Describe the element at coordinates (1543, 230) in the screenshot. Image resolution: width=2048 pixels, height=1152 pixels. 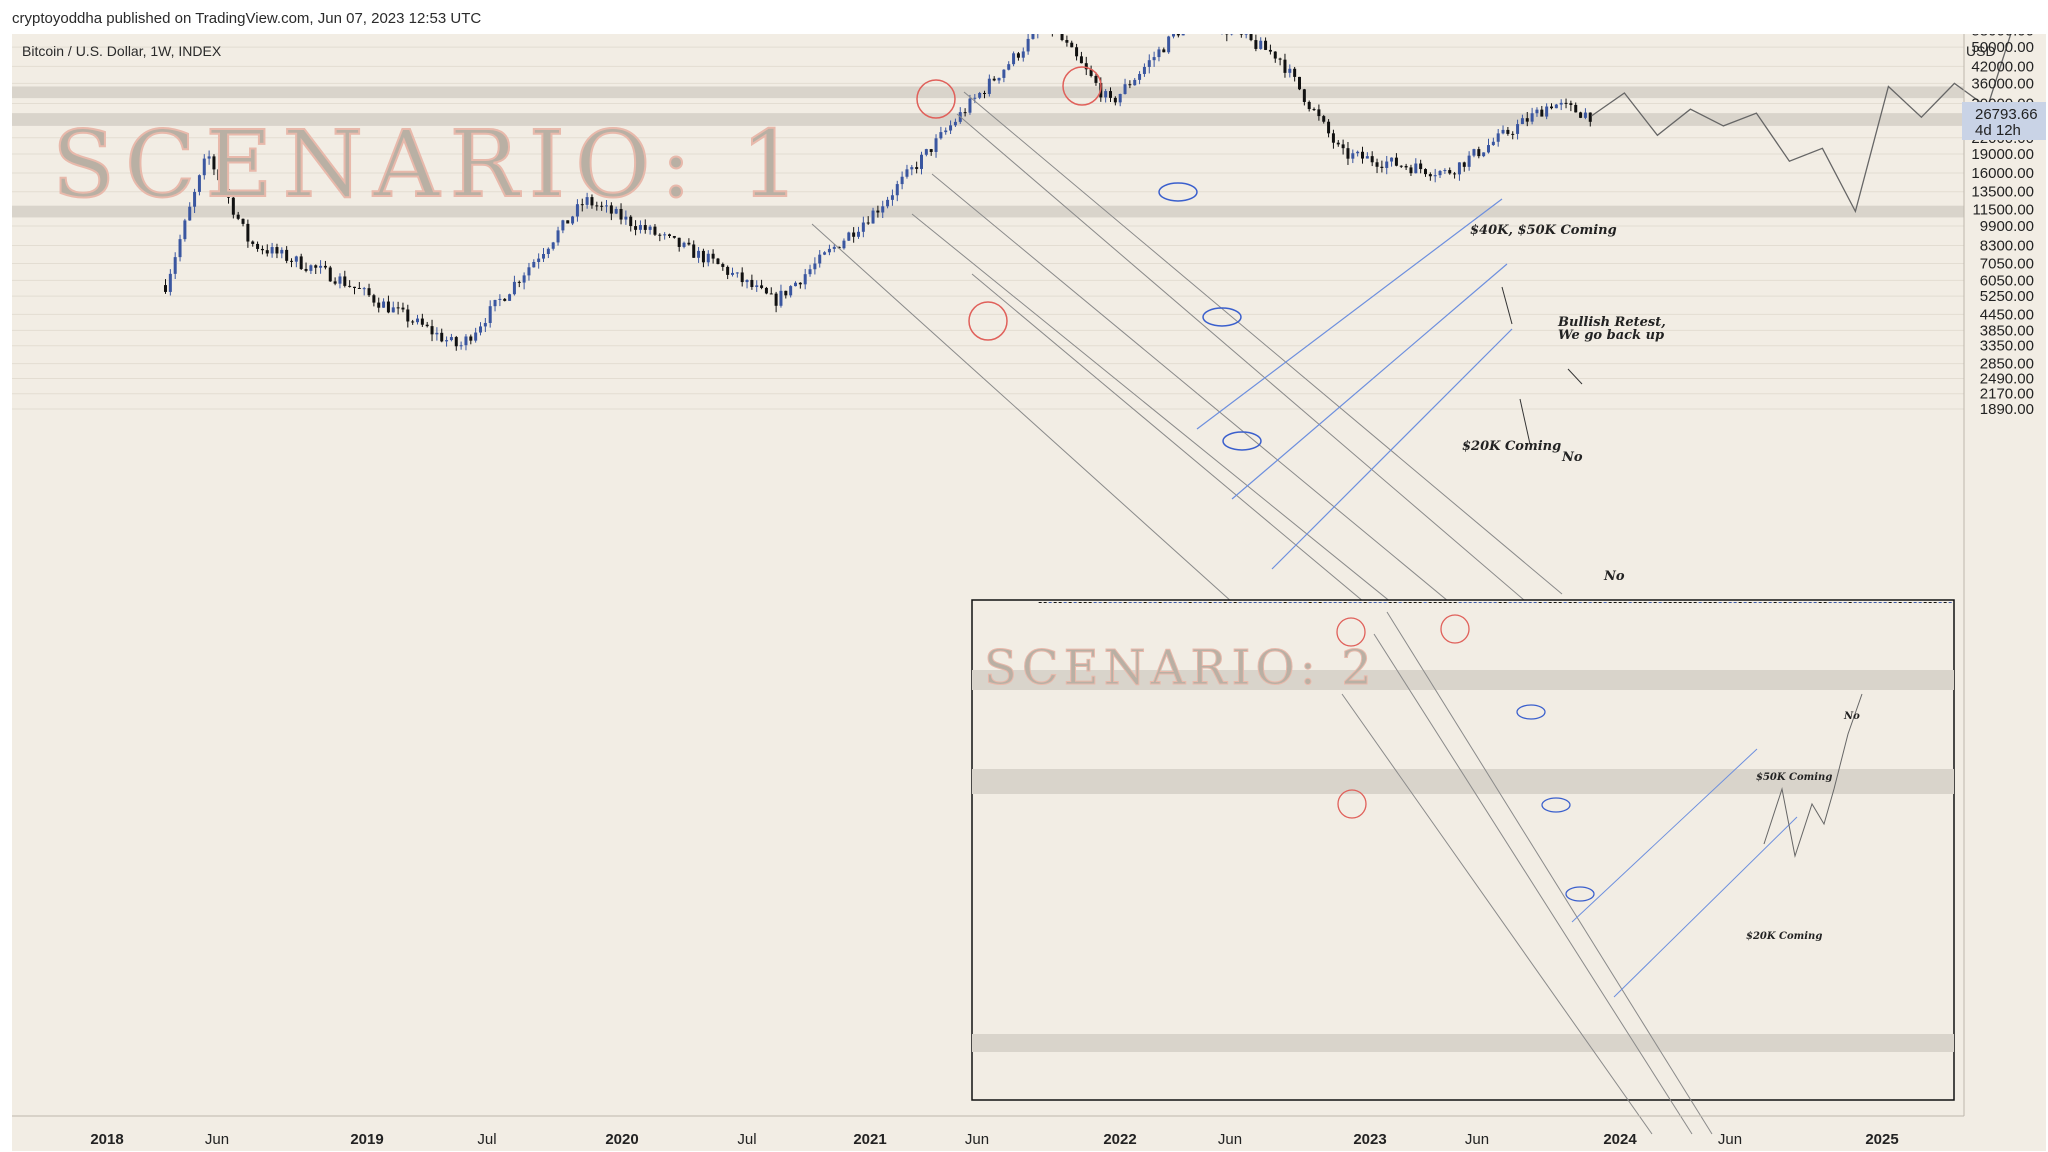
I see `annotation-40k-50k: $40K, $50K Coming` at that location.